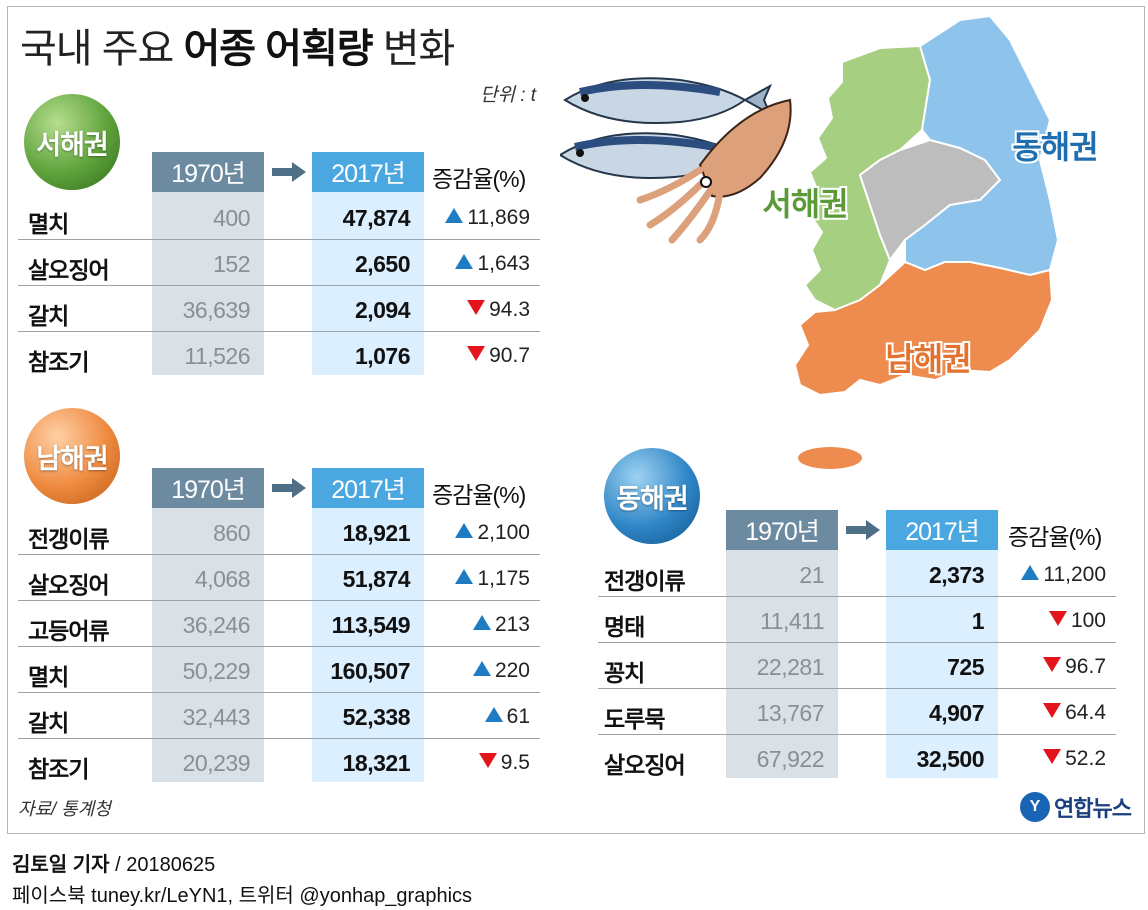  Describe the element at coordinates (58, 362) in the screenshot. I see `species-name: 참조기` at that location.